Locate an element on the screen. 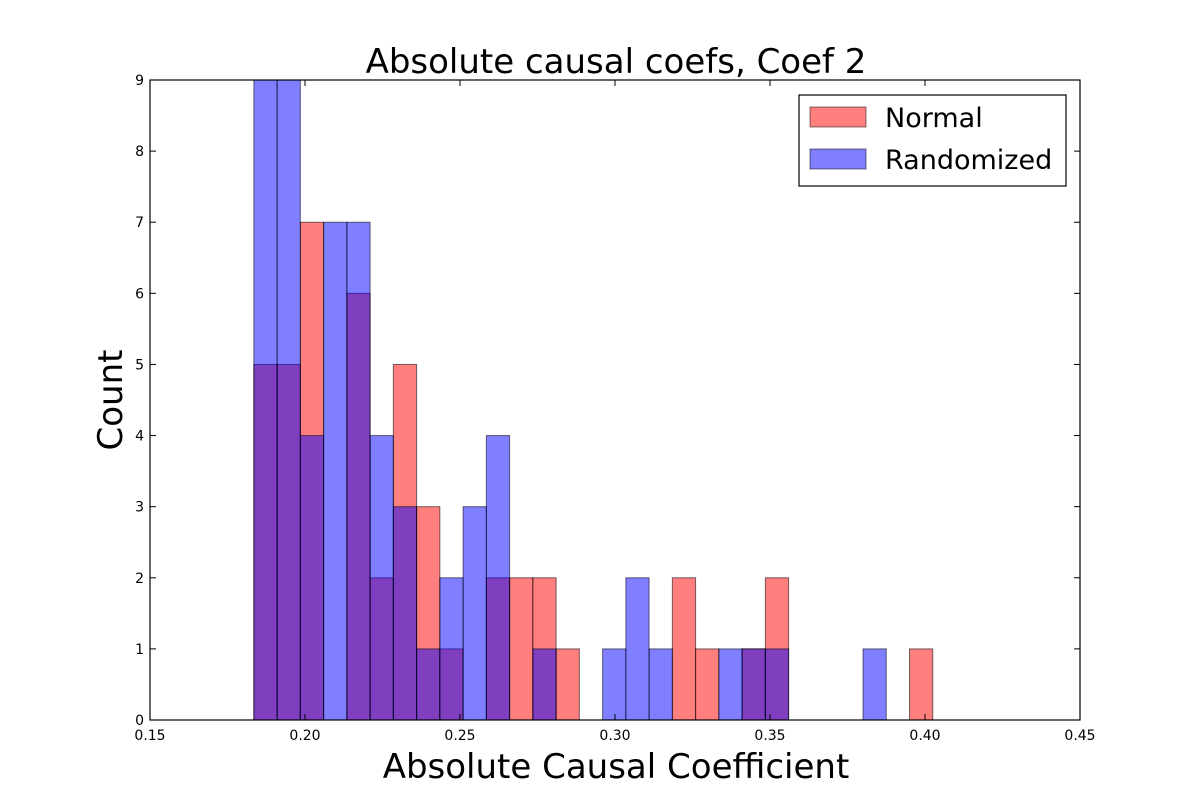 Image resolution: width=1200 pixels, height=800 pixels. x-tick-label: 0.20 is located at coordinates (304, 736).